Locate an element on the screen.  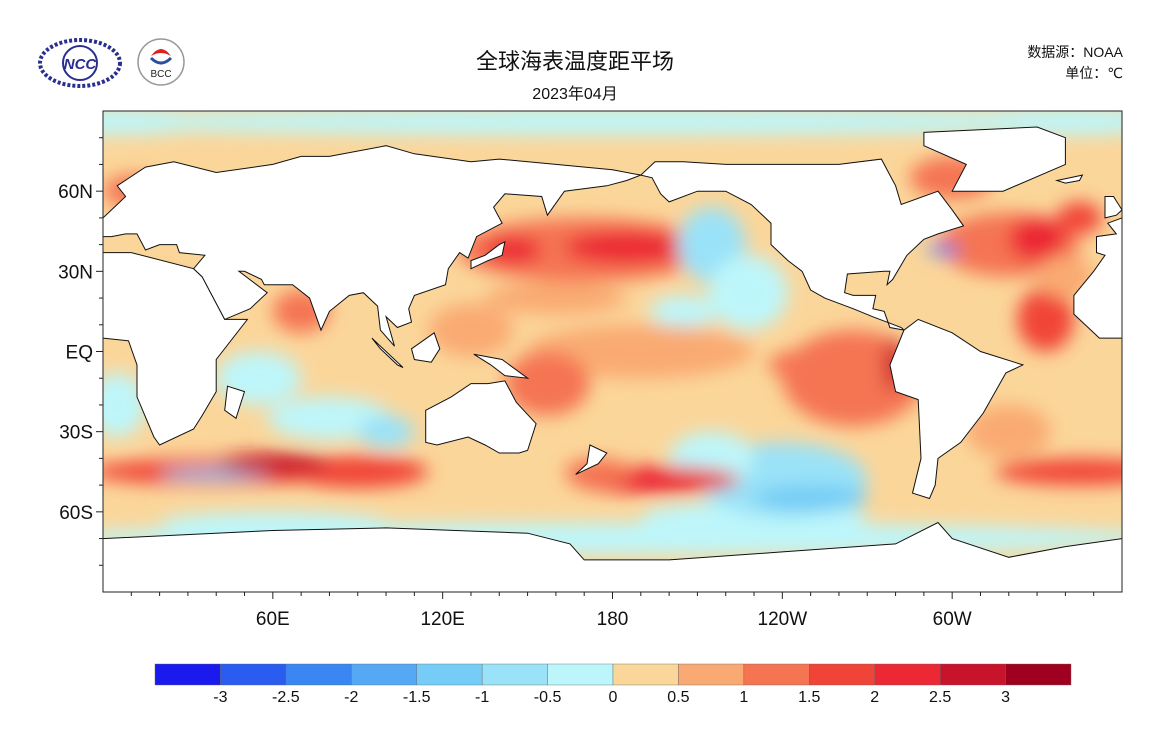
y-tick-label: 30S is located at coordinates (76, 433).